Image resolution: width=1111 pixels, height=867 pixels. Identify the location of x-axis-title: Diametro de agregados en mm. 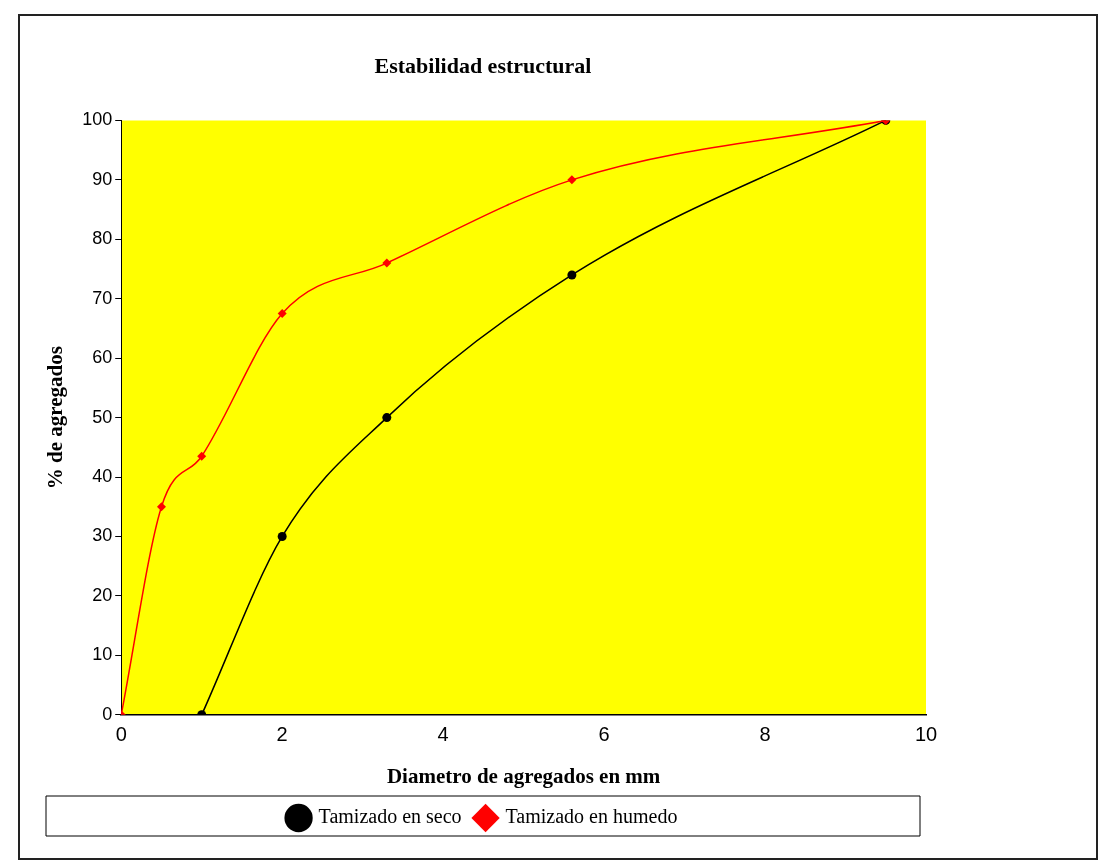
(523, 775).